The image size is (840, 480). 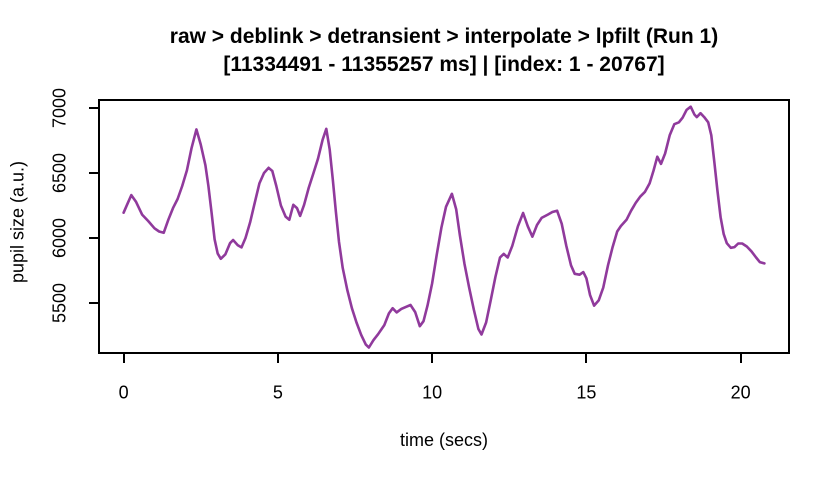 What do you see at coordinates (740, 392) in the screenshot?
I see `x-axis-tick-label: 20` at bounding box center [740, 392].